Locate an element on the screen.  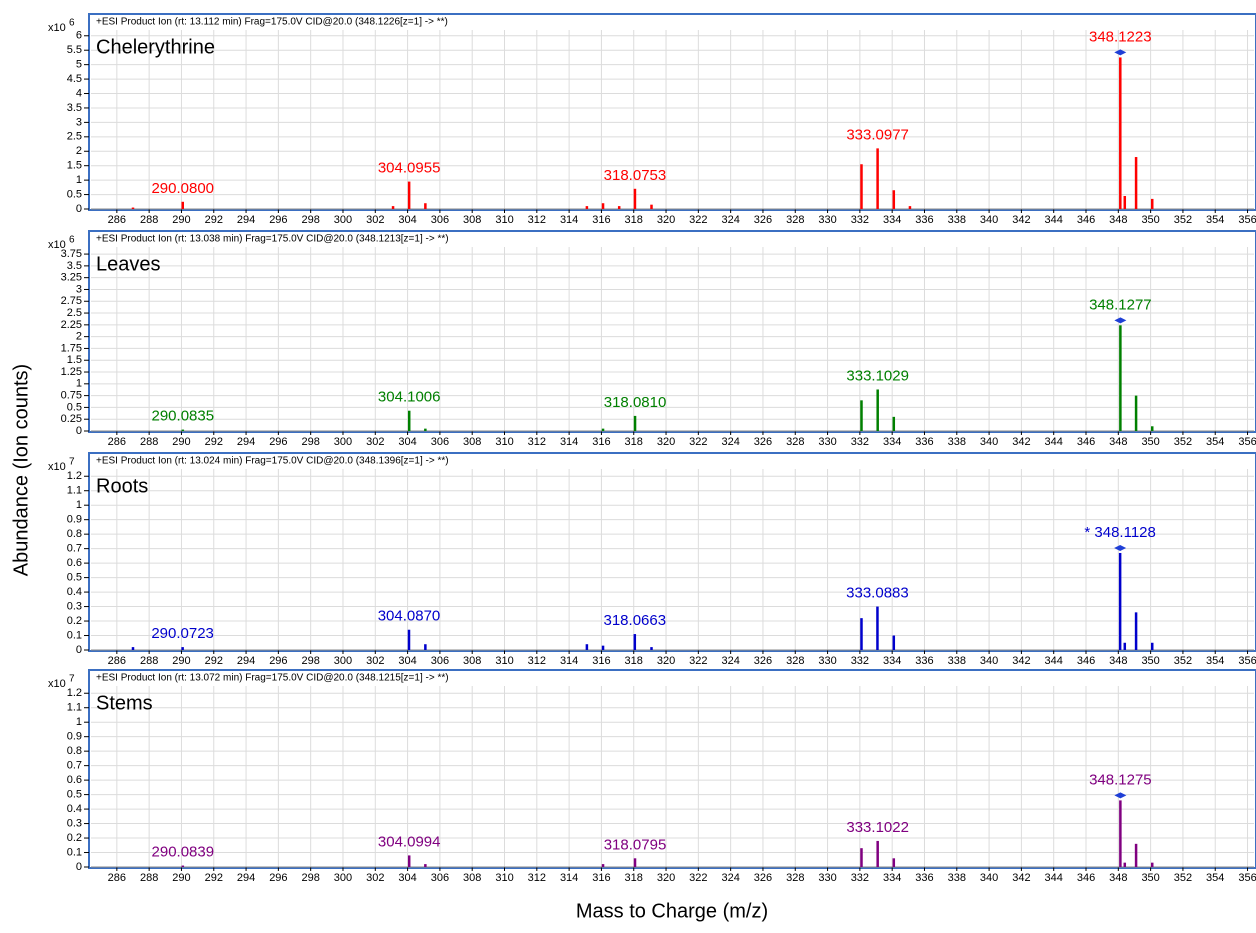
x-tick-label: 304 is located at coordinates (407, 220).